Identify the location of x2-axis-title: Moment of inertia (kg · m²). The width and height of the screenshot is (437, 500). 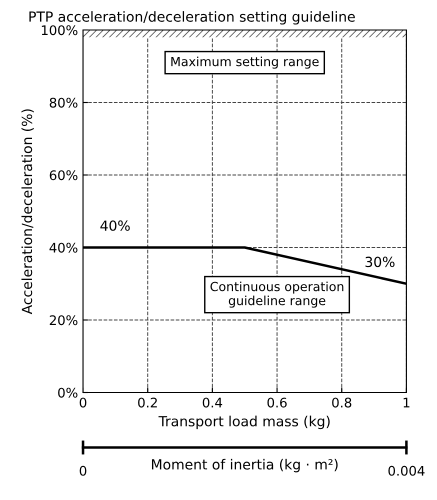
(245, 465).